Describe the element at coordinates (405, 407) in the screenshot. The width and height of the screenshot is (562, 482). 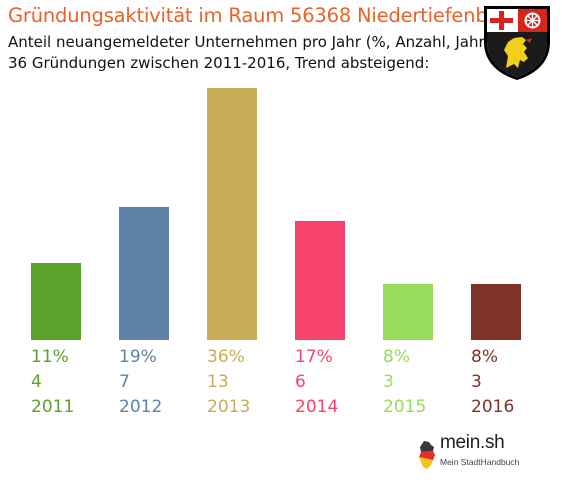
I see `year-label-2015: 2015` at that location.